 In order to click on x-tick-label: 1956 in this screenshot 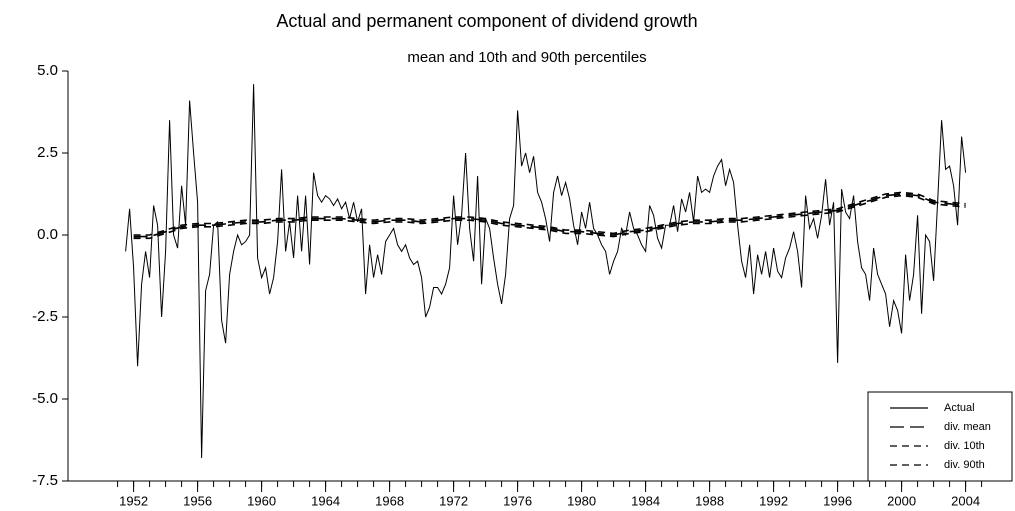, I will do `click(197, 500)`.